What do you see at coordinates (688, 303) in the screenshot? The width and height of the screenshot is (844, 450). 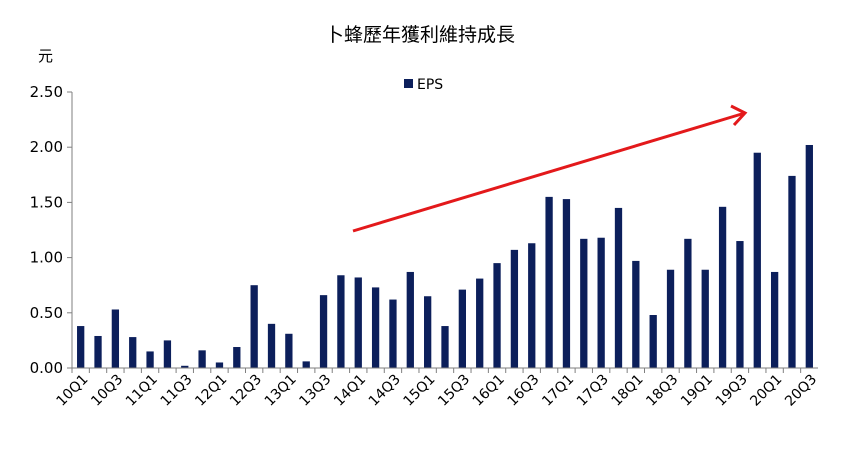 I see `bar-18Q4` at bounding box center [688, 303].